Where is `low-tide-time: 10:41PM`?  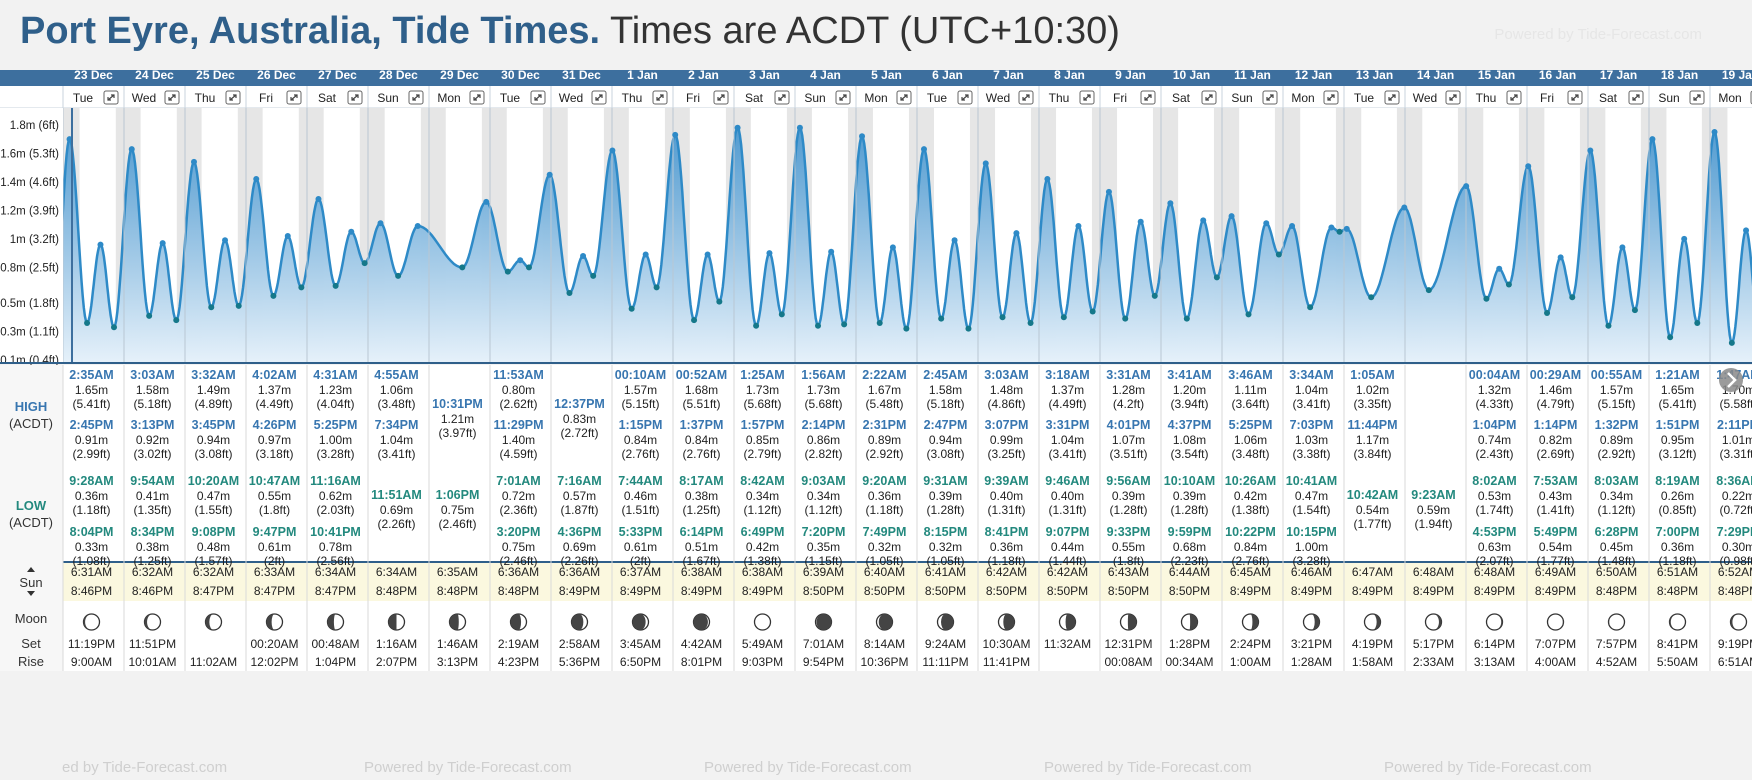
low-tide-time: 10:41PM is located at coordinates (335, 532).